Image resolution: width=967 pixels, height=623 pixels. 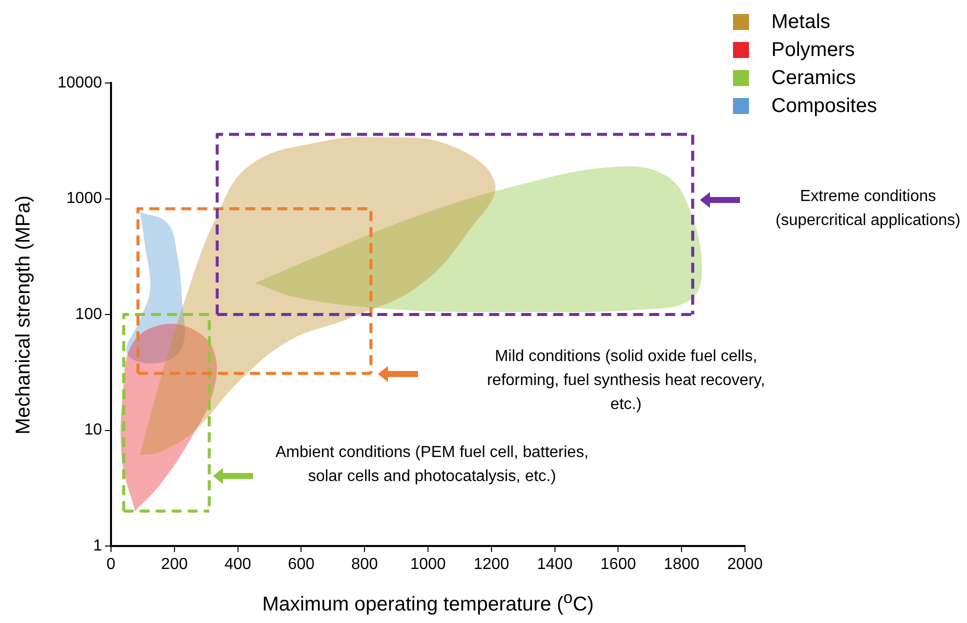 What do you see at coordinates (626, 381) in the screenshot?
I see `annotation: Mild conditions (solid oxide fuel cells, reforming, fuel synthesis heat recovery, etc.)` at bounding box center [626, 381].